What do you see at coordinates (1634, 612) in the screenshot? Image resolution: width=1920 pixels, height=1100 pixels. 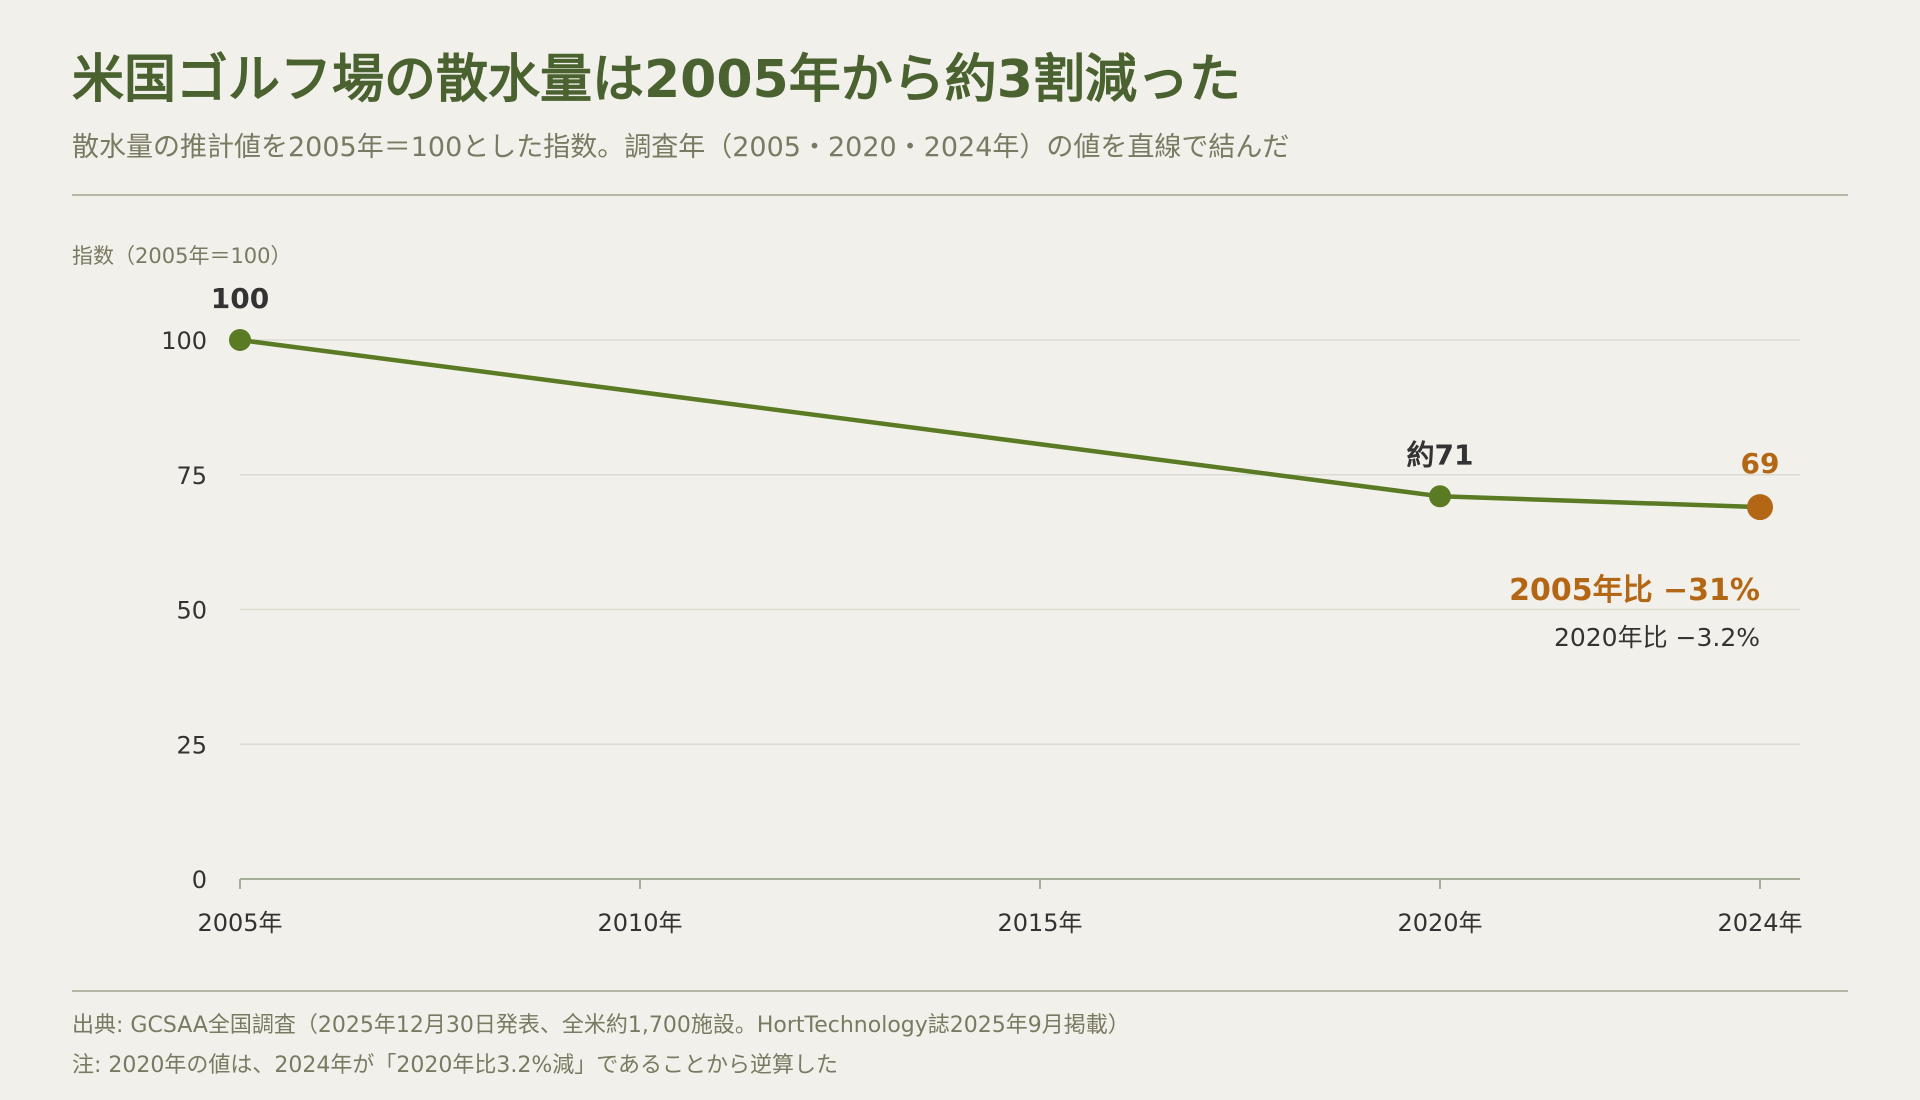 I see `annotations: 2005年比 −31% 2020年比 −3.2%` at bounding box center [1634, 612].